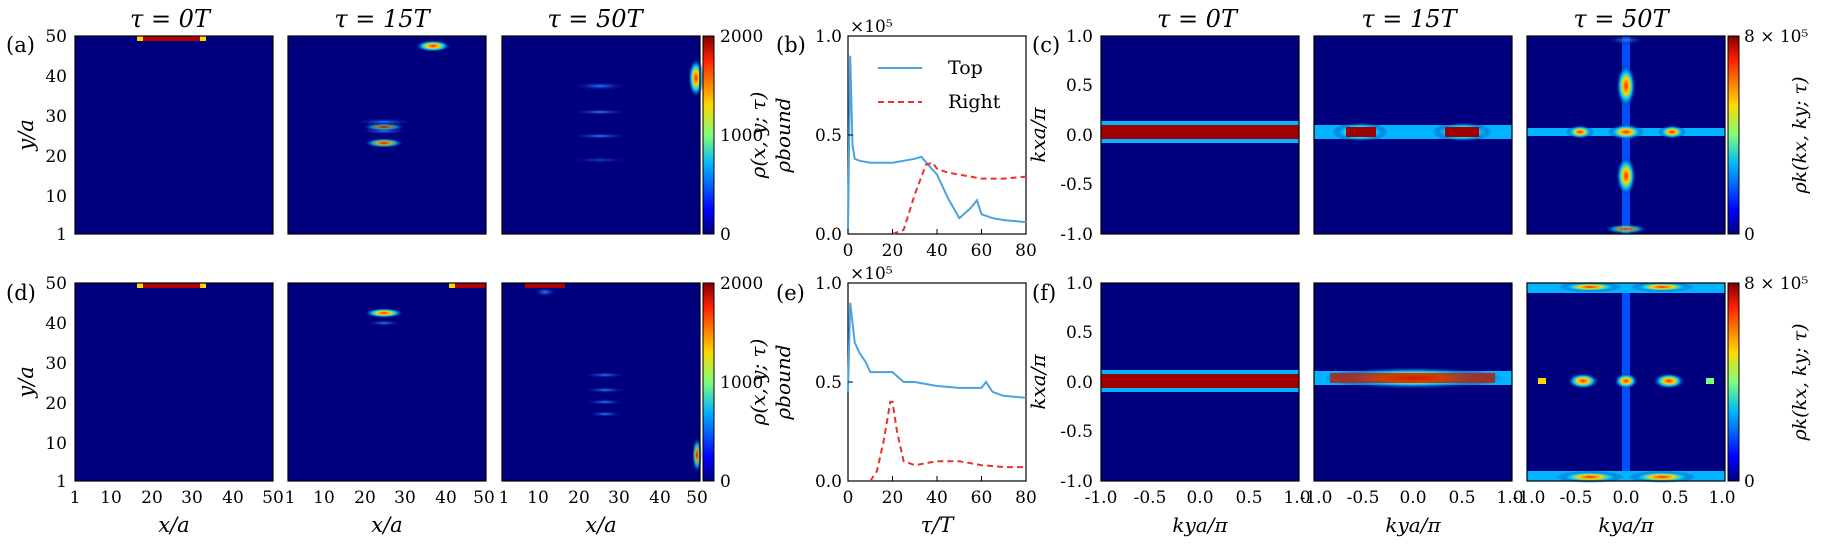 The image size is (1826, 547). I want to click on colorbar-label: ρ(x, y; τ), so click(758, 383).